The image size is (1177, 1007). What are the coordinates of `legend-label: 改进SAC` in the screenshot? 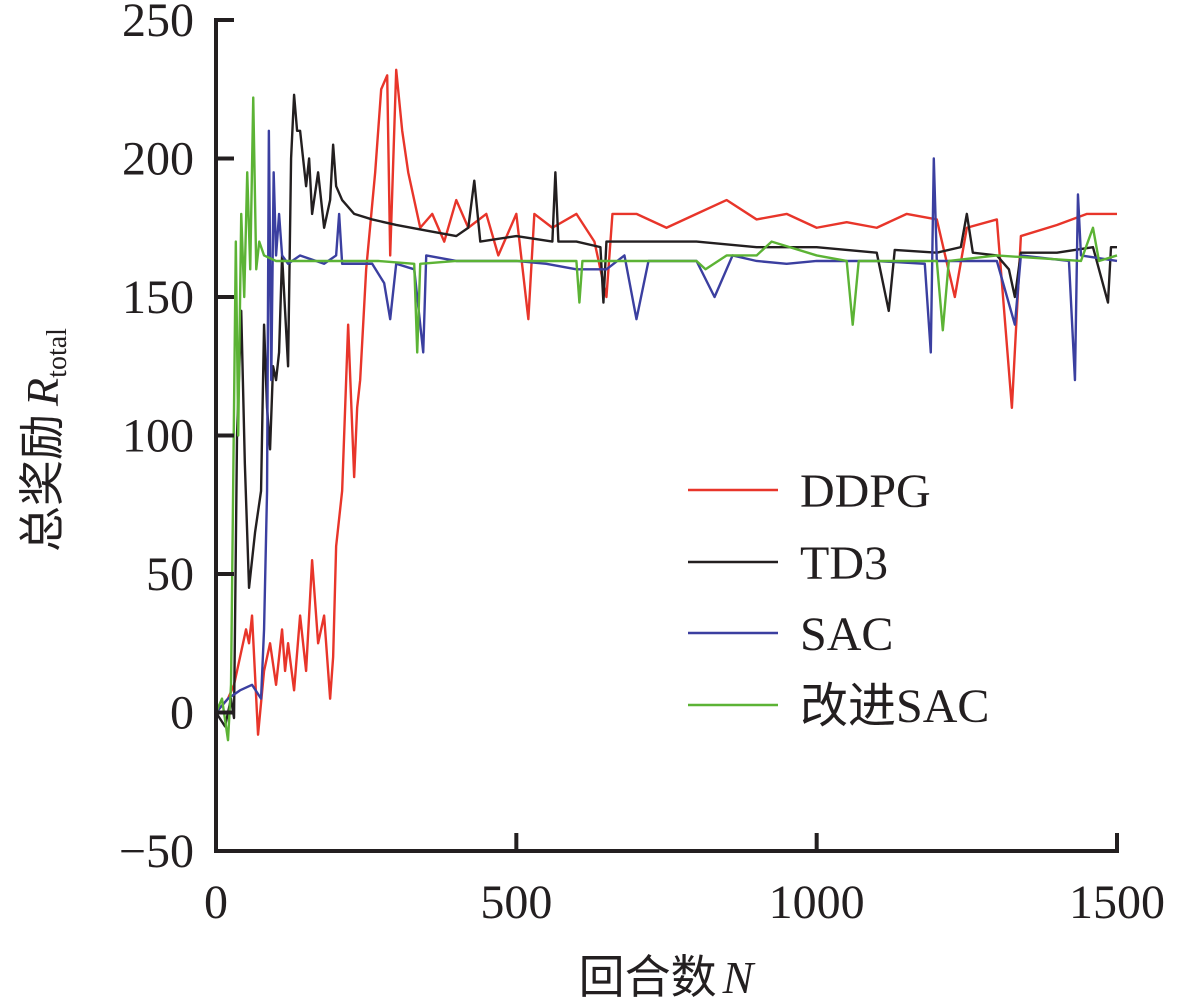 It's located at (894, 706).